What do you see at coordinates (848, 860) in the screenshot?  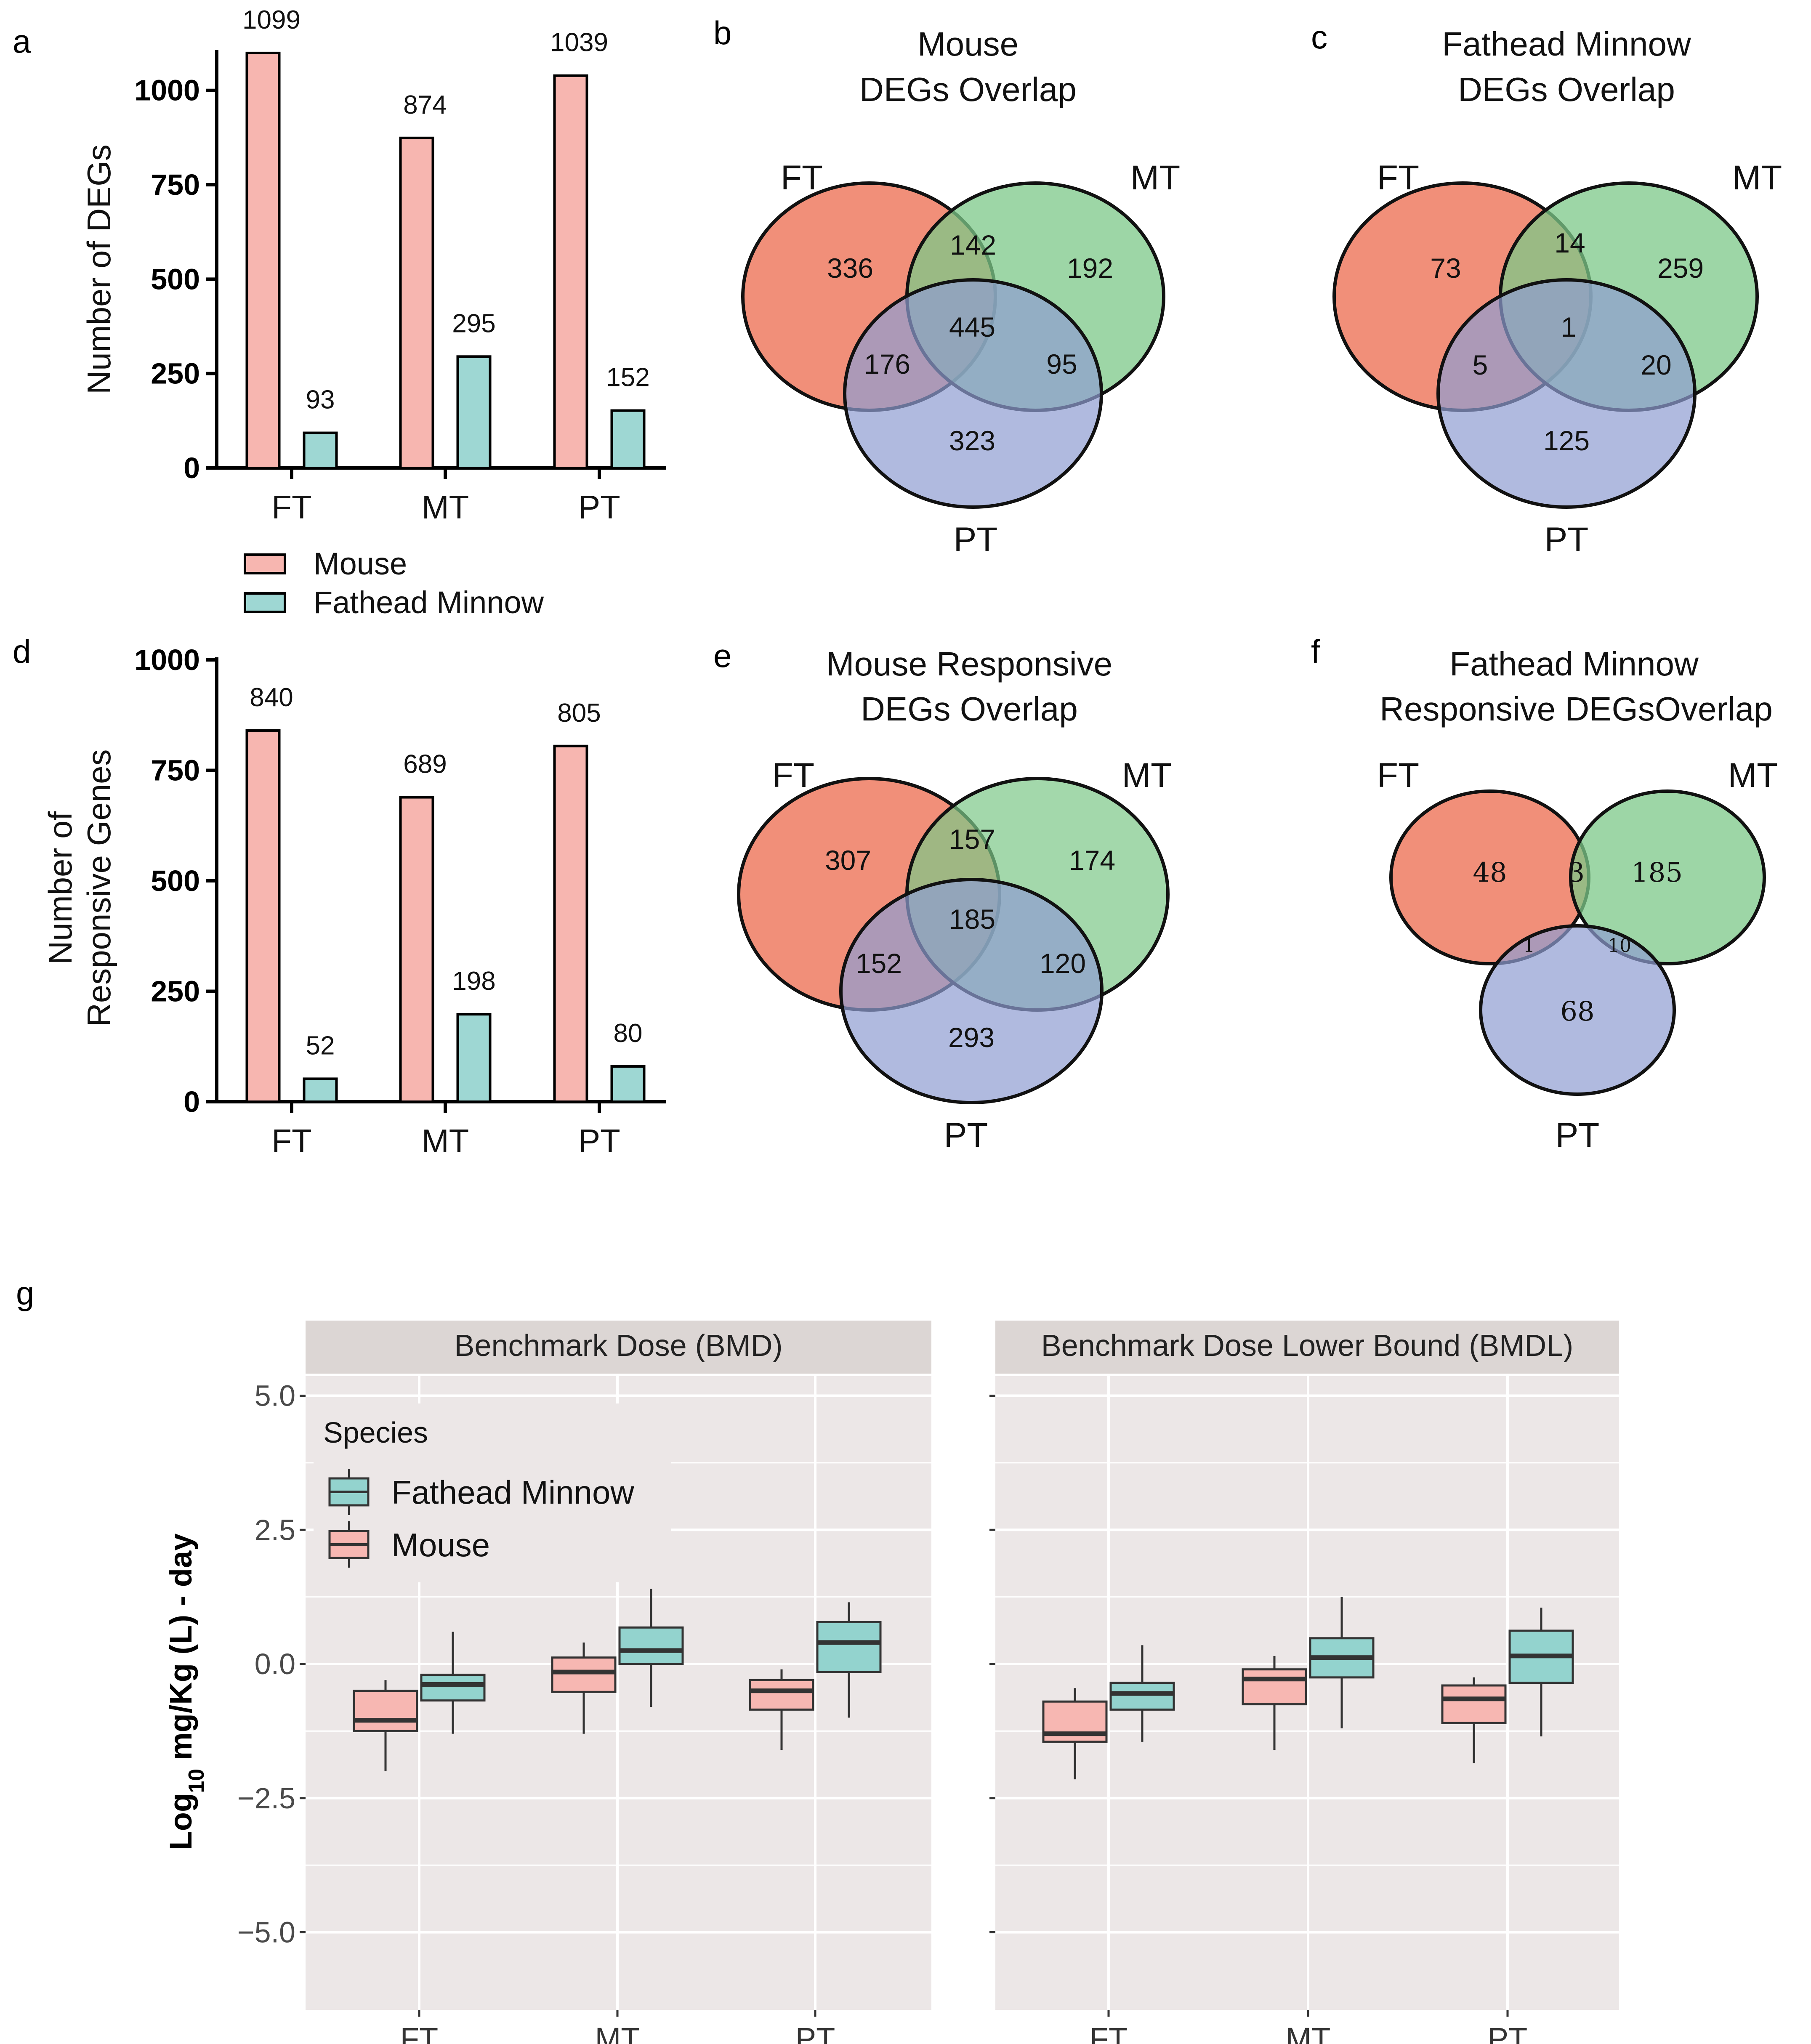 I see `venn-e-ft-only: 307` at bounding box center [848, 860].